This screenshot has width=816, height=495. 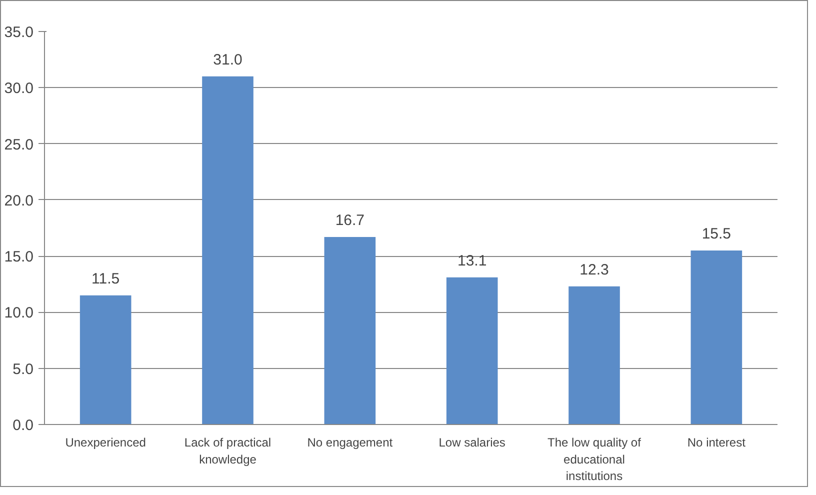 I want to click on x-tick-label: No interest, so click(x=716, y=443).